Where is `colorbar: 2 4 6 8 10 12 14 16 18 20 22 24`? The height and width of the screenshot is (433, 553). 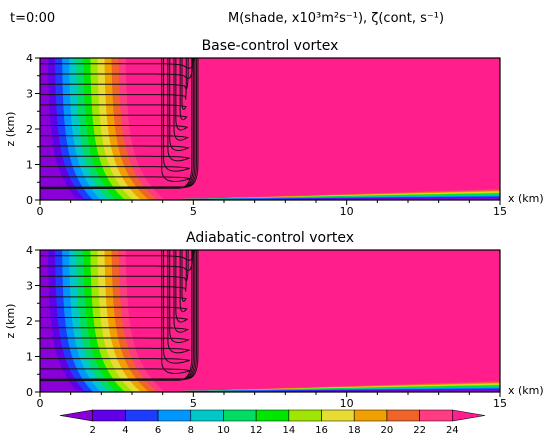
colorbar: 2 4 6 8 10 12 14 16 18 20 22 24 is located at coordinates (272, 421).